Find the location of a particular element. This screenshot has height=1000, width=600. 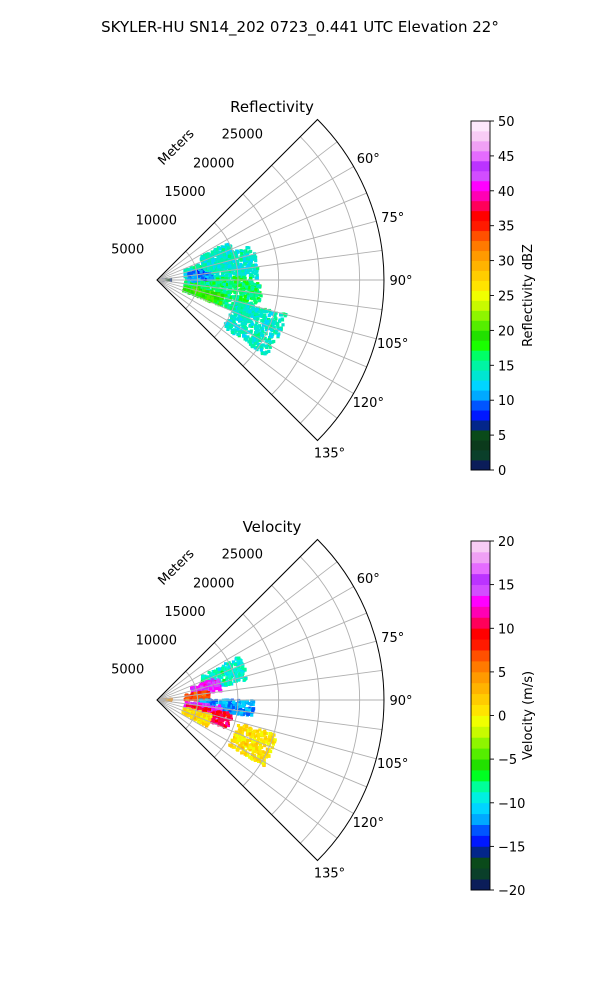

sector-frame is located at coordinates (270, 280).